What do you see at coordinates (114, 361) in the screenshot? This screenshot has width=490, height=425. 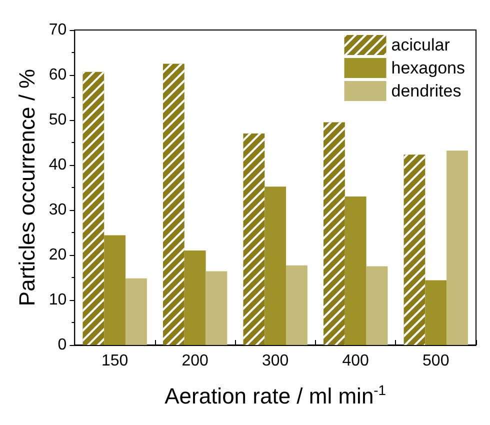 I see `x-tick-label: 150` at bounding box center [114, 361].